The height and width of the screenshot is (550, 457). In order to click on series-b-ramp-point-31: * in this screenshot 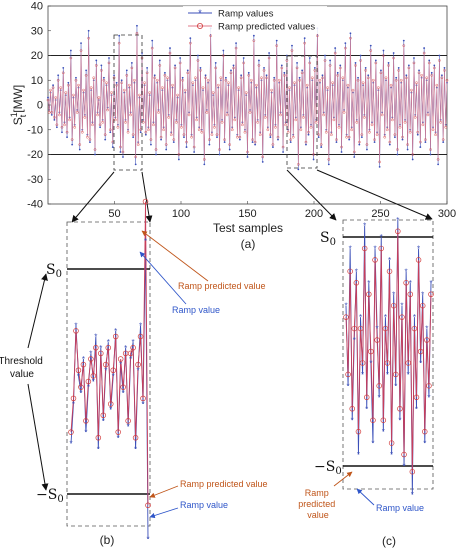, I will do `click(147, 539)`.